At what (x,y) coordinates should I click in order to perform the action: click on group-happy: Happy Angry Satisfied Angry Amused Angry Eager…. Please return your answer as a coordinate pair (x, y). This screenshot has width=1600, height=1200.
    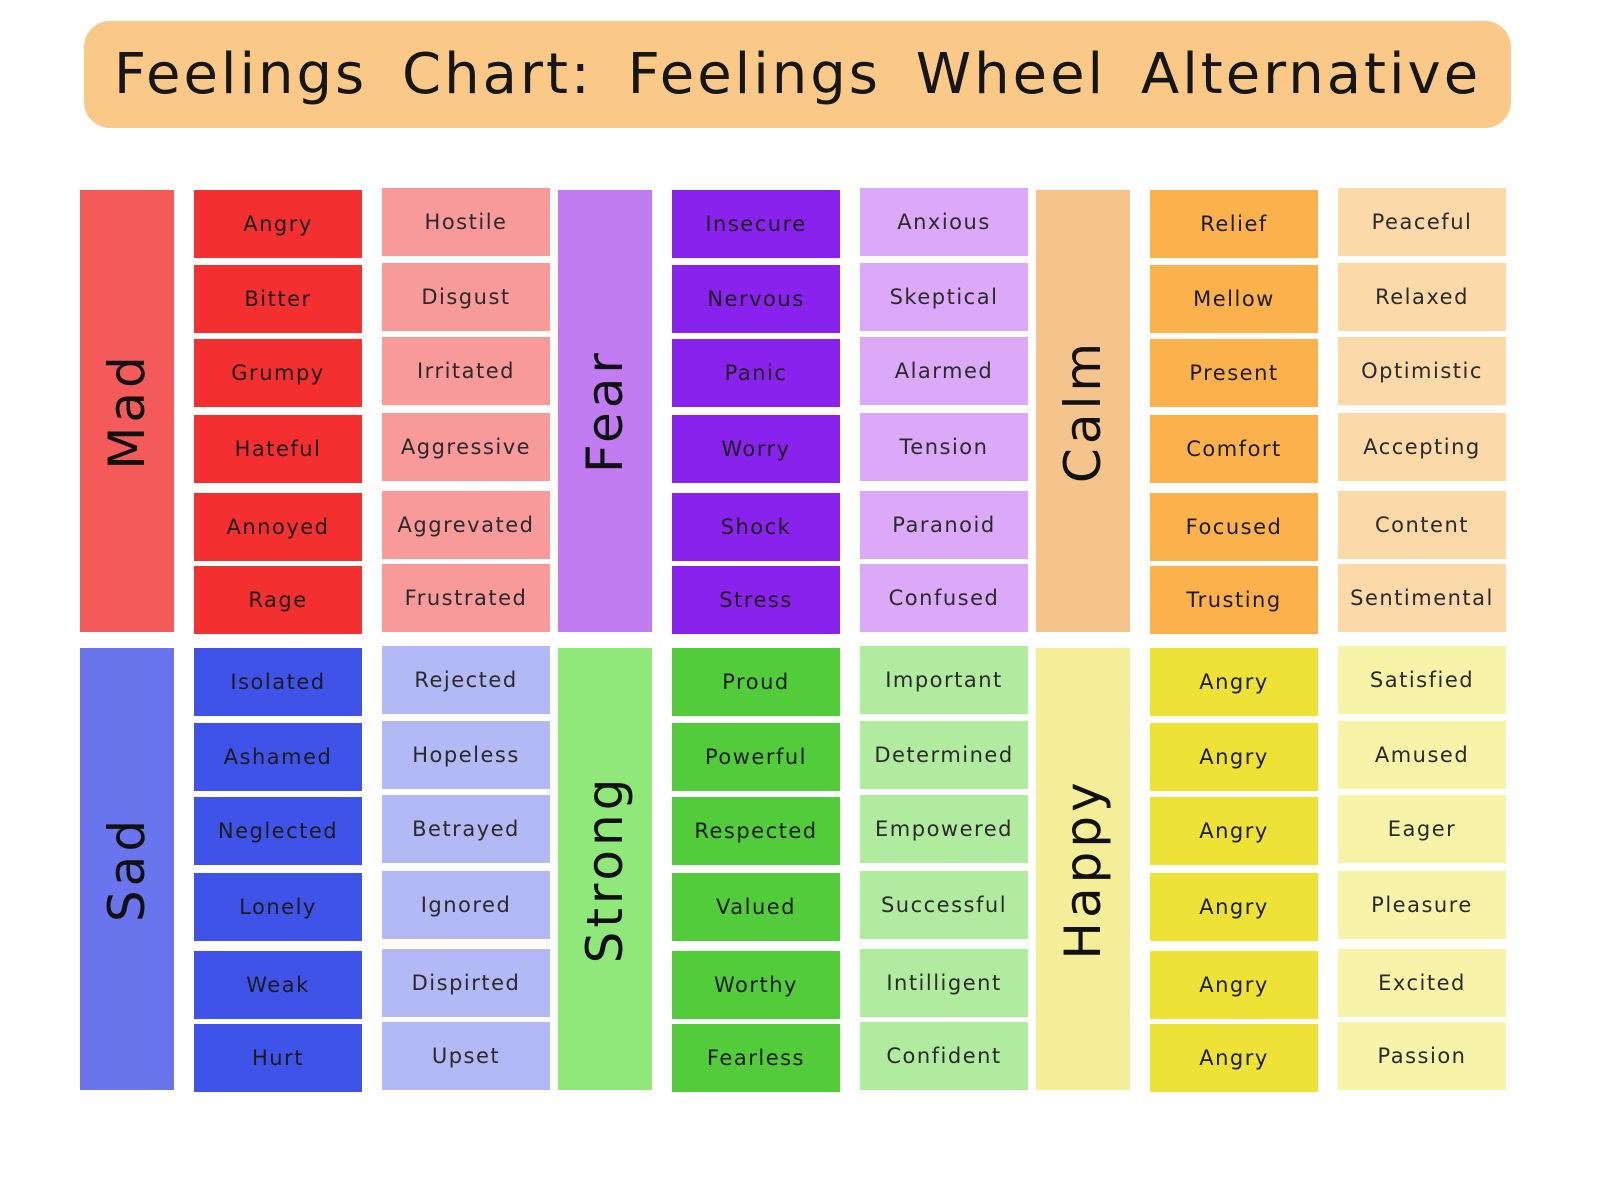
    Looking at the image, I should click on (1271, 869).